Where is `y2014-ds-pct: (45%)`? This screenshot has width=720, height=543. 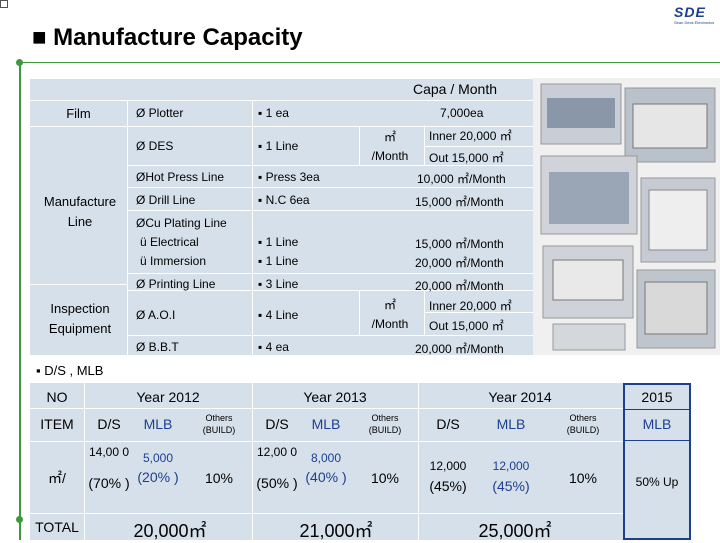 y2014-ds-pct: (45%) is located at coordinates (448, 486).